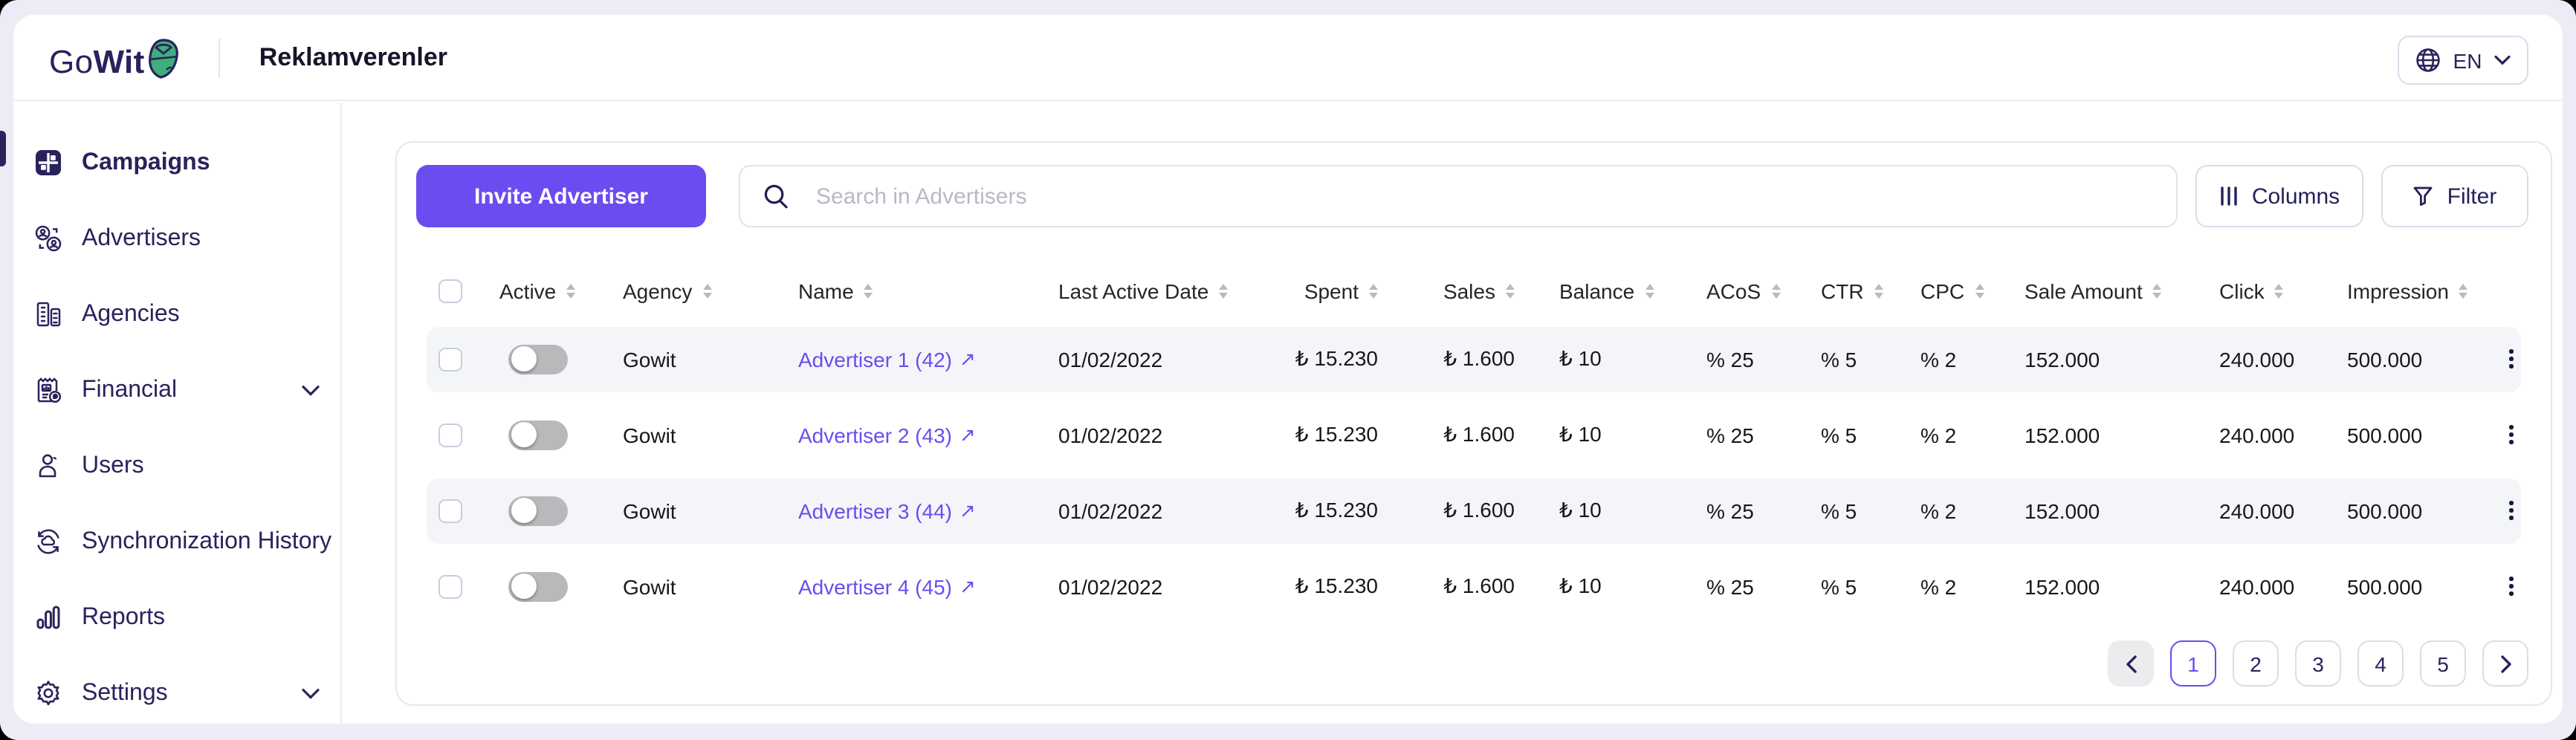 This screenshot has height=740, width=2576. I want to click on page-button-3: 3, so click(2318, 664).